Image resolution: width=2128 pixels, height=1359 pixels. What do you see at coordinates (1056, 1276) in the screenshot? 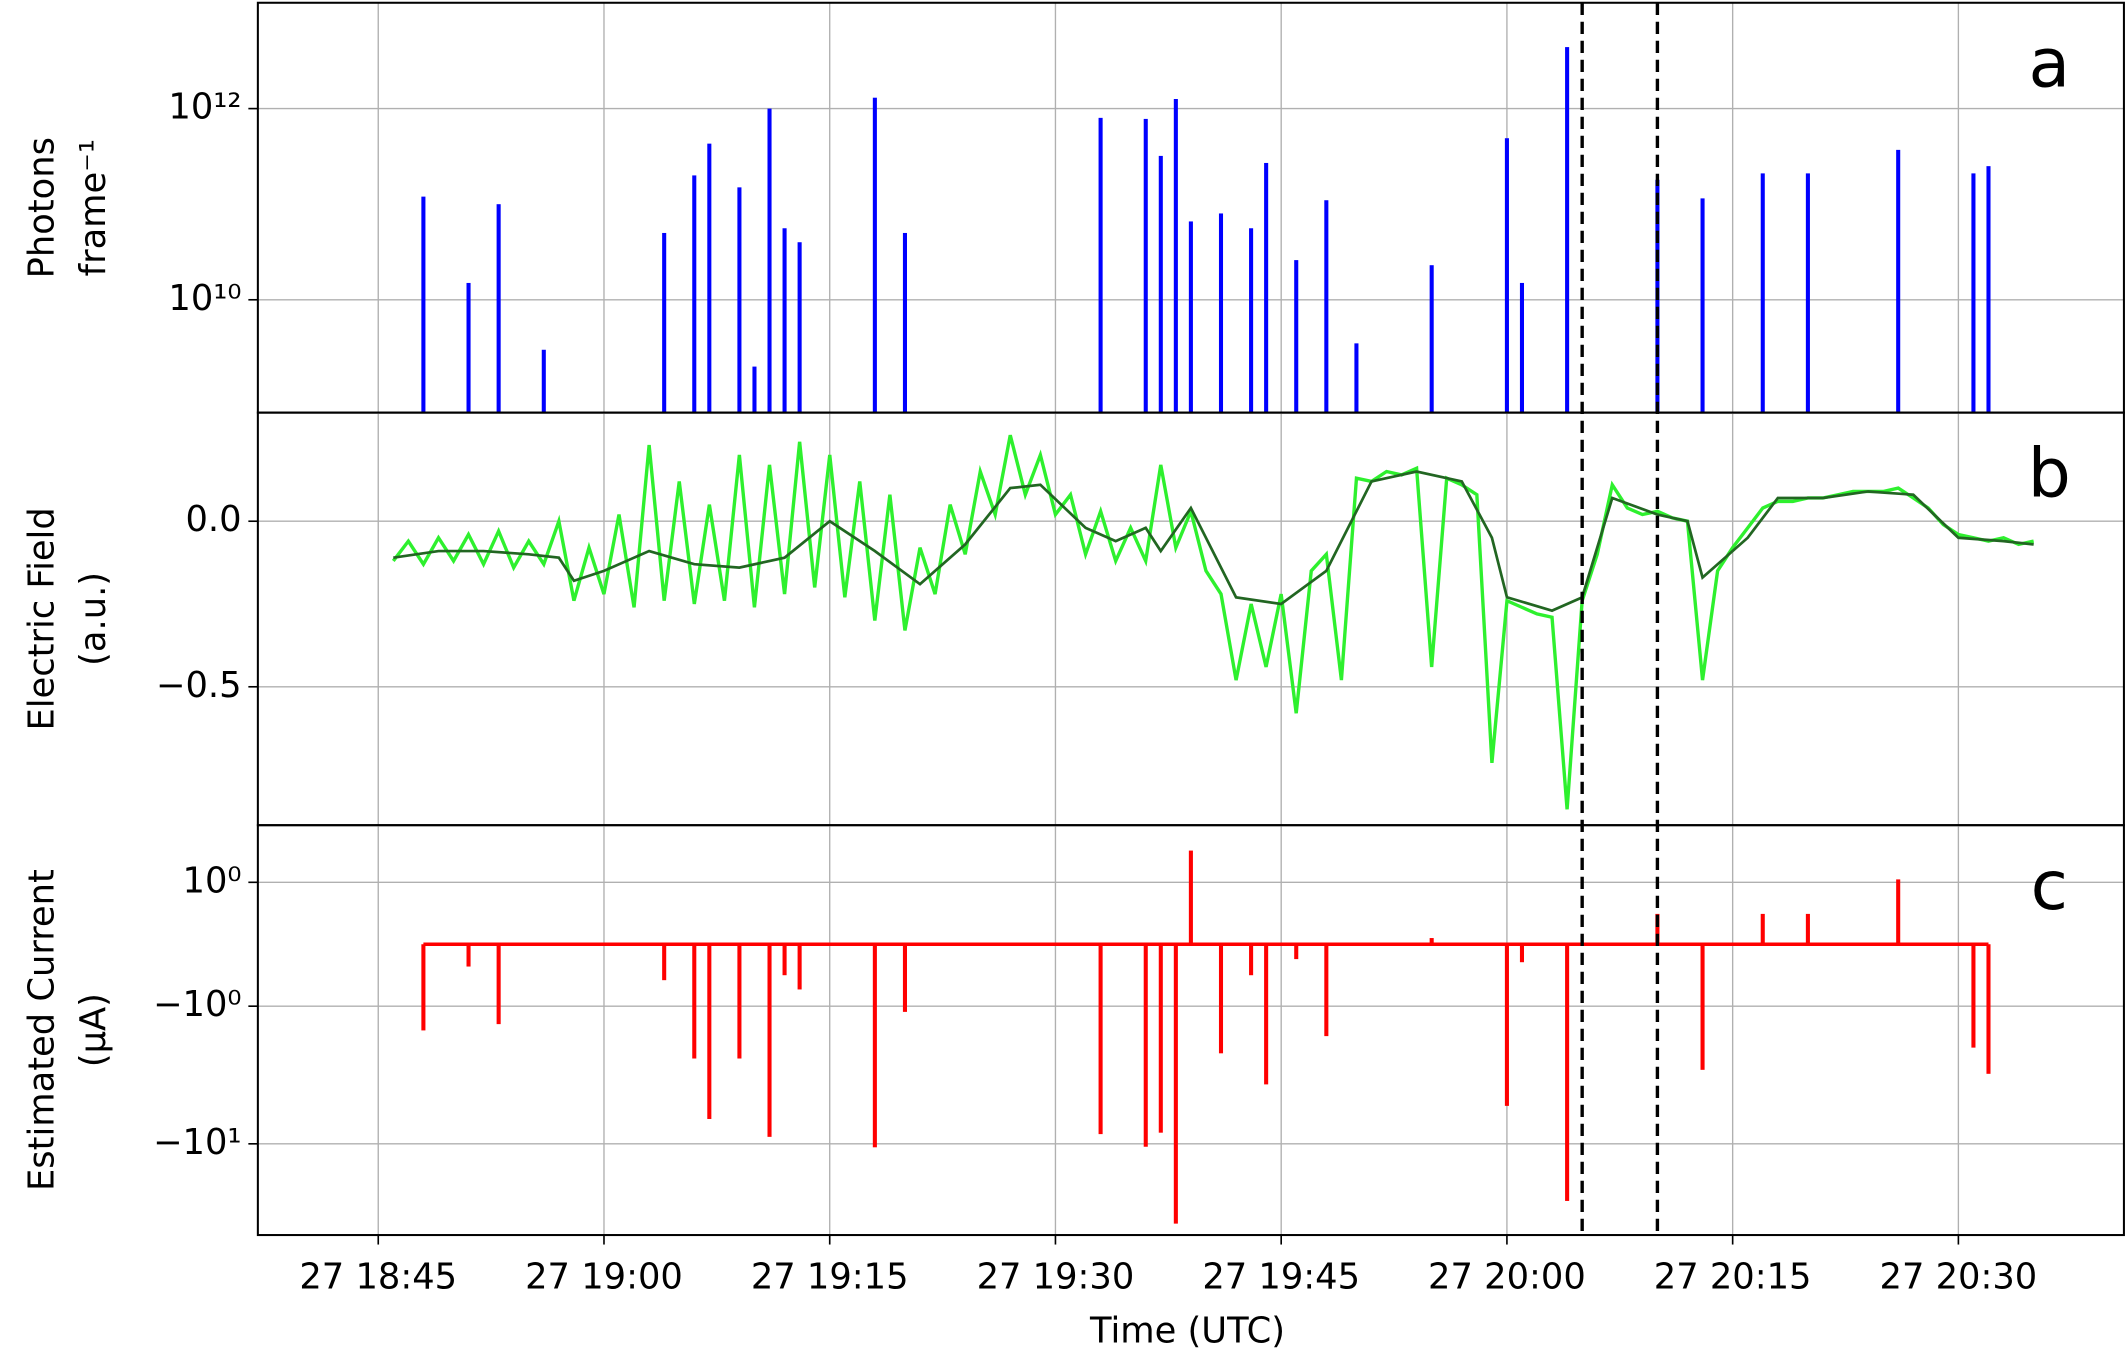
I see `x-tick-label: 27 19:30` at bounding box center [1056, 1276].